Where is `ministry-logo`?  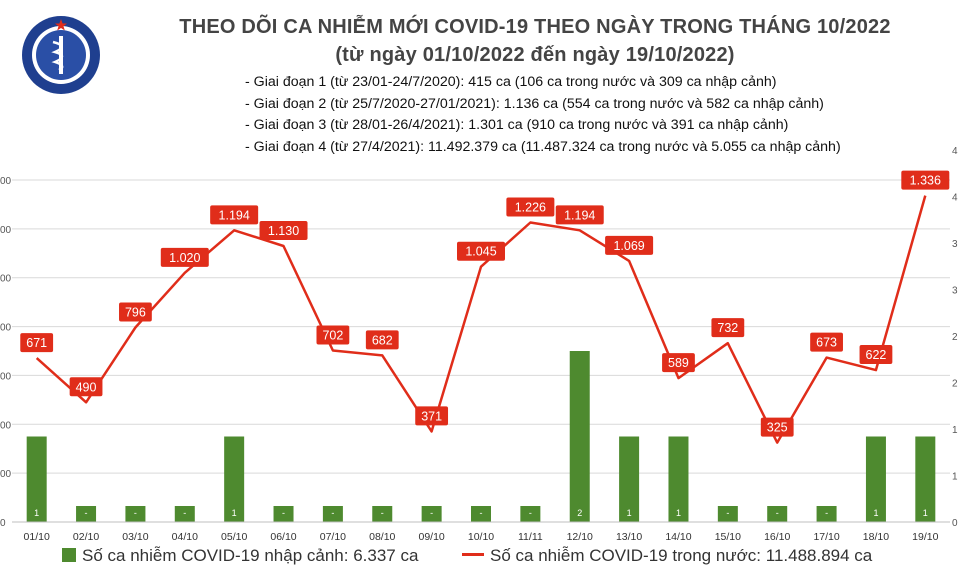 ministry-logo is located at coordinates (61, 55).